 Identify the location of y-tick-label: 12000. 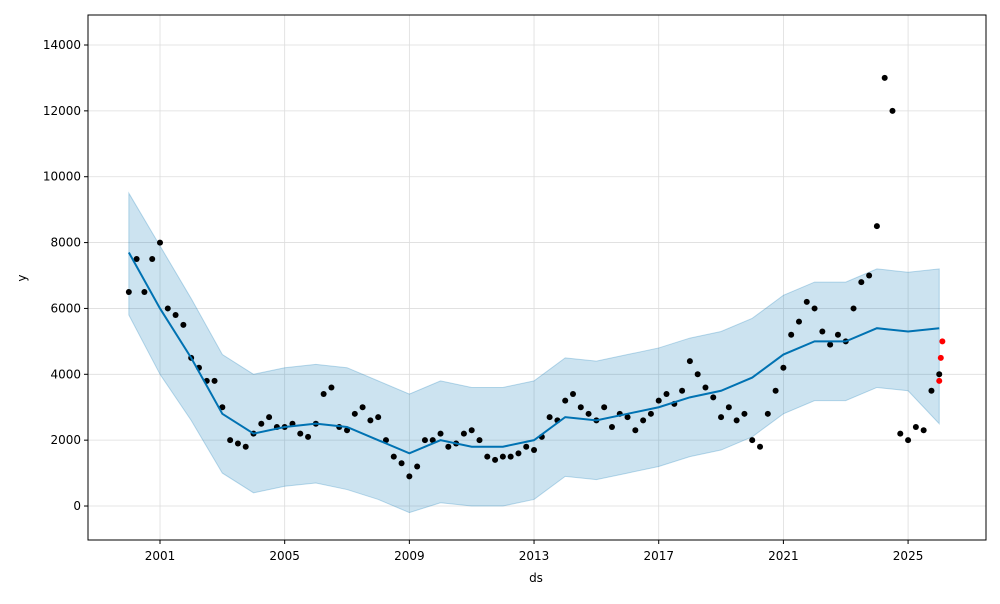
(62, 111).